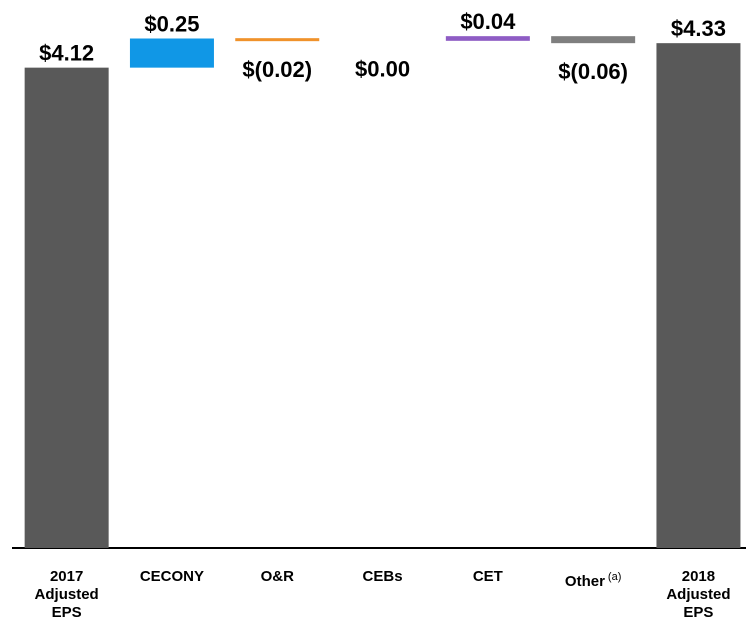 This screenshot has width=746, height=631. I want to click on category-text: 2017 Adjusted EPS, so click(66, 594).